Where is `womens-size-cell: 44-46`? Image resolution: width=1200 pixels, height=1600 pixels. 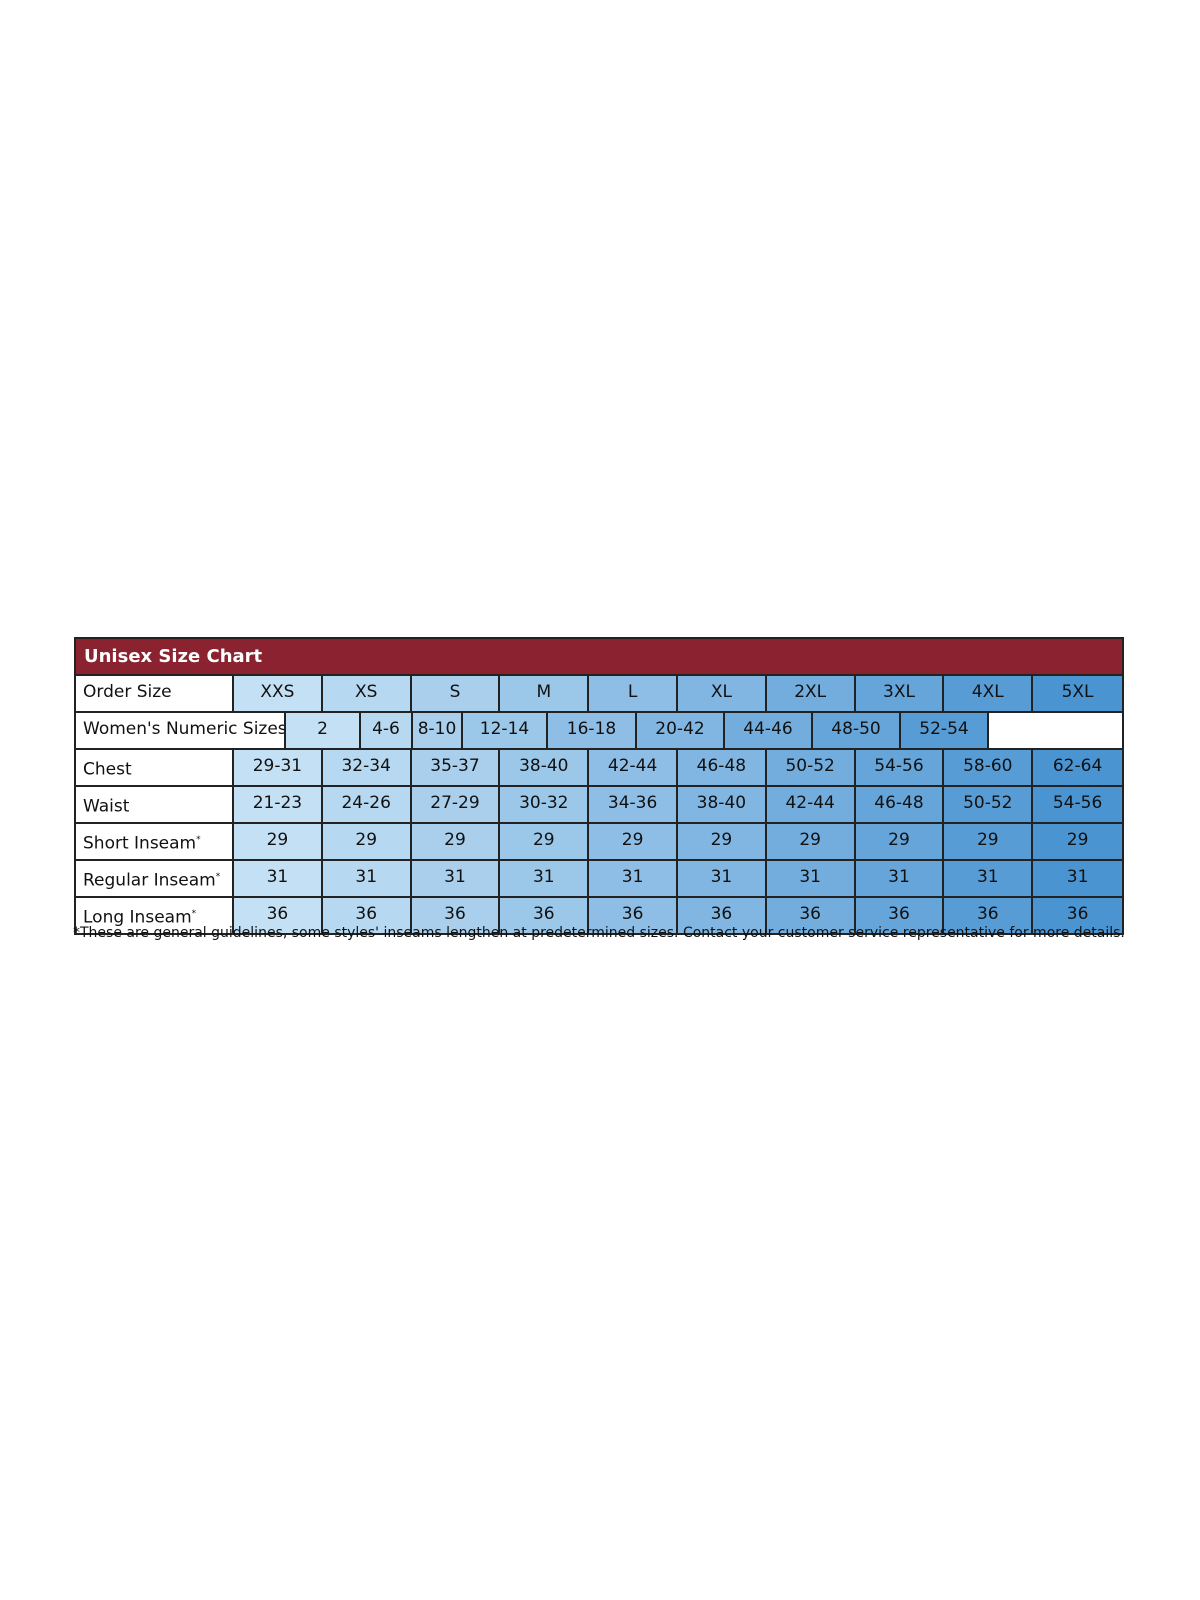
womens-size-cell: 44-46 is located at coordinates (769, 730).